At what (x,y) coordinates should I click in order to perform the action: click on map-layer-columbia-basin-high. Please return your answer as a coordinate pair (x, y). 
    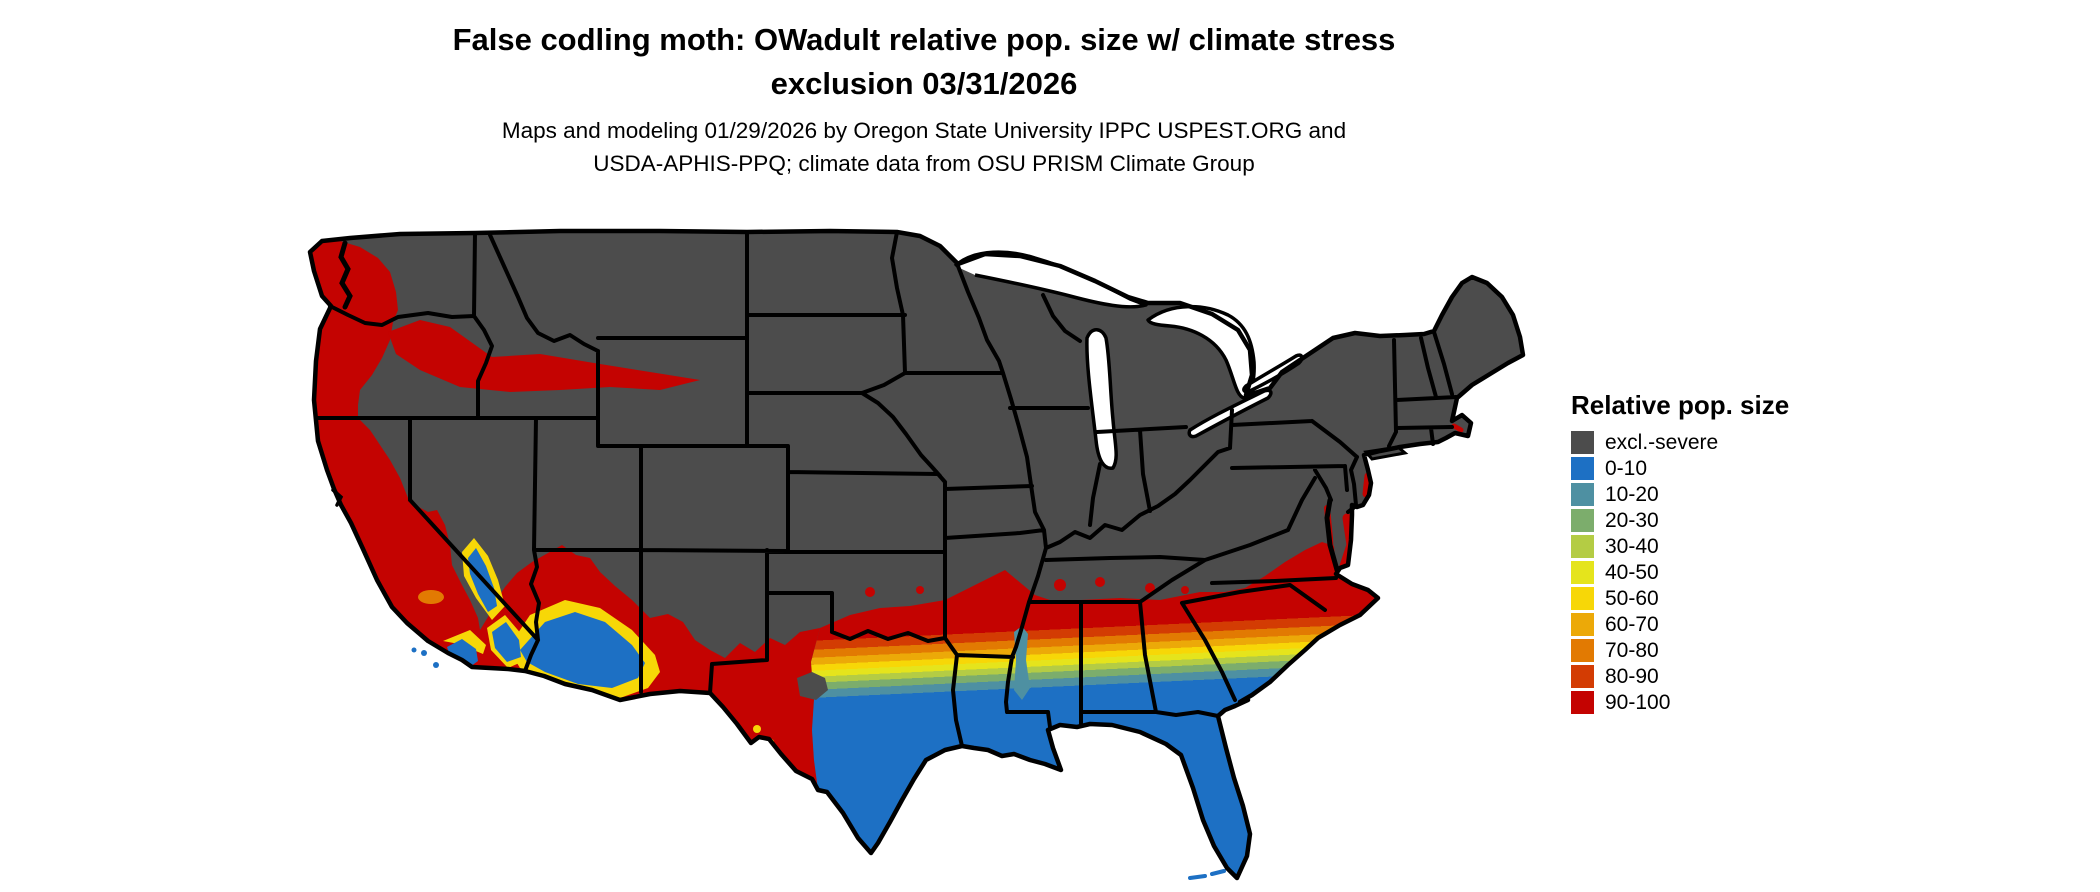
    Looking at the image, I should click on (544, 356).